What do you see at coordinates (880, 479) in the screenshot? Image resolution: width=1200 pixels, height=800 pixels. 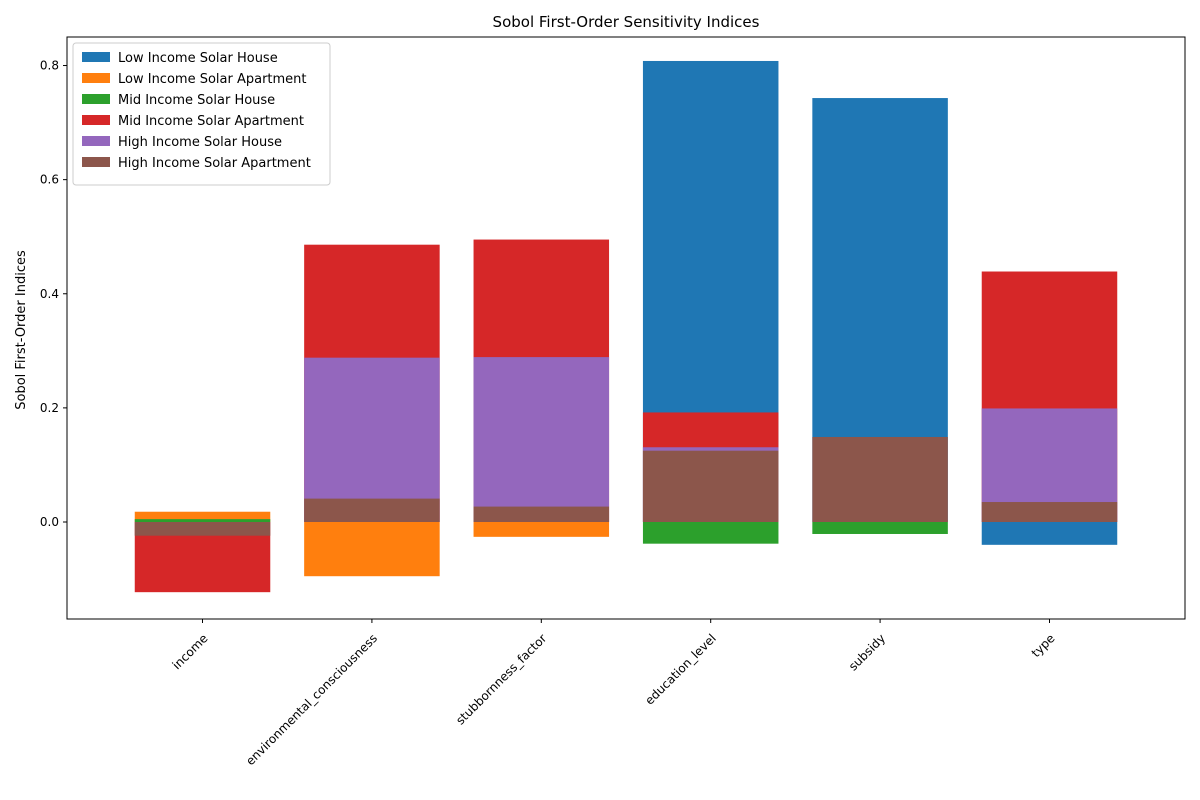 I see `bar-6-subsidy` at bounding box center [880, 479].